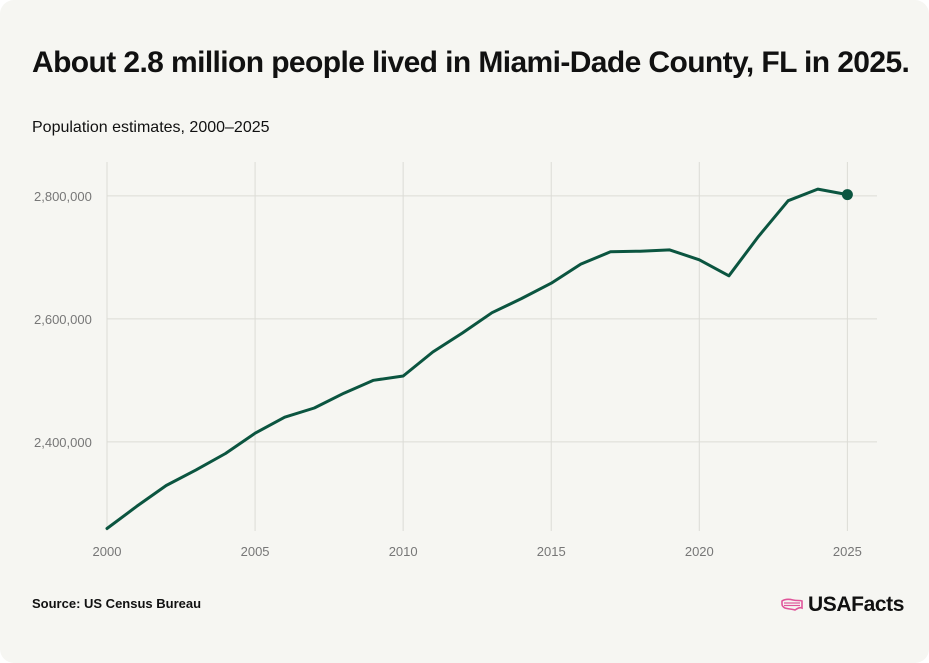  Describe the element at coordinates (151, 127) in the screenshot. I see `chart-subtitle: Population estimates, 2000–2025` at that location.